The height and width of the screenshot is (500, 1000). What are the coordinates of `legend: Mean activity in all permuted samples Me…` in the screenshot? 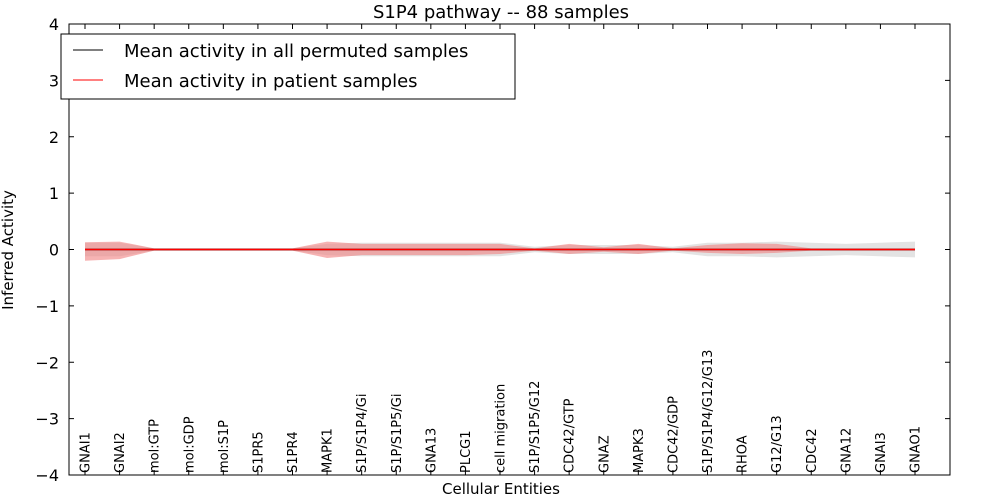 It's located at (288, 66).